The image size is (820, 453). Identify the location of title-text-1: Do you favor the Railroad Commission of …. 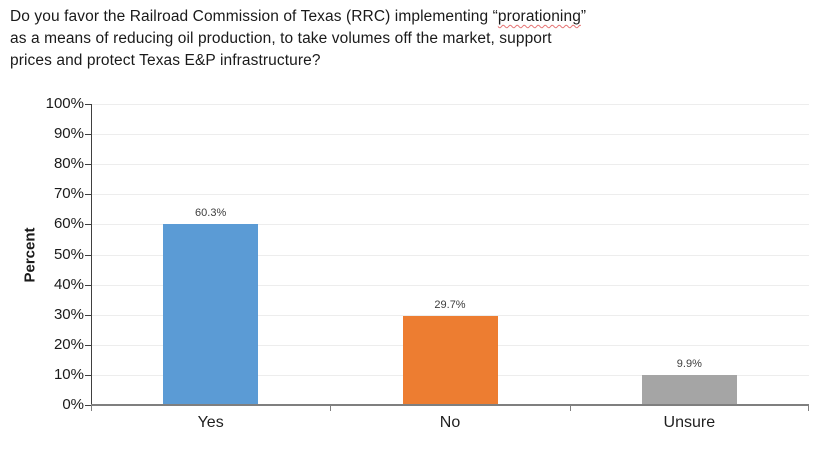
(254, 16).